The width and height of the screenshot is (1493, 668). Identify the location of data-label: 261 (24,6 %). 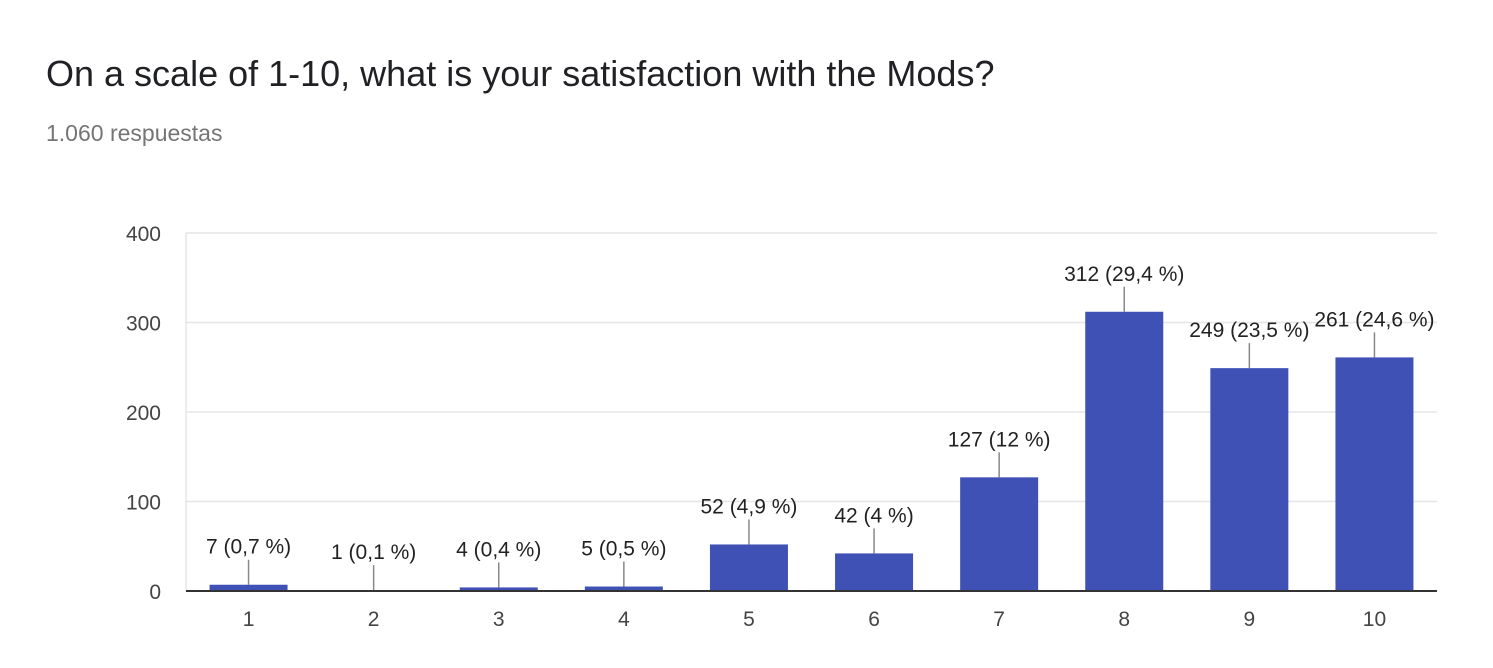
(1374, 319).